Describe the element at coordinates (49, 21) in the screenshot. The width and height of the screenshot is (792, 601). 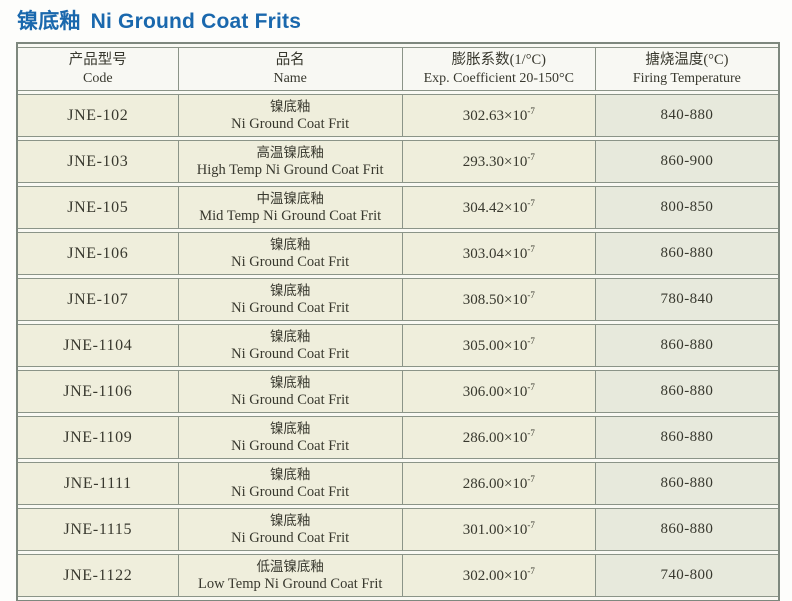
I see `page-title-zh: 镍底釉` at that location.